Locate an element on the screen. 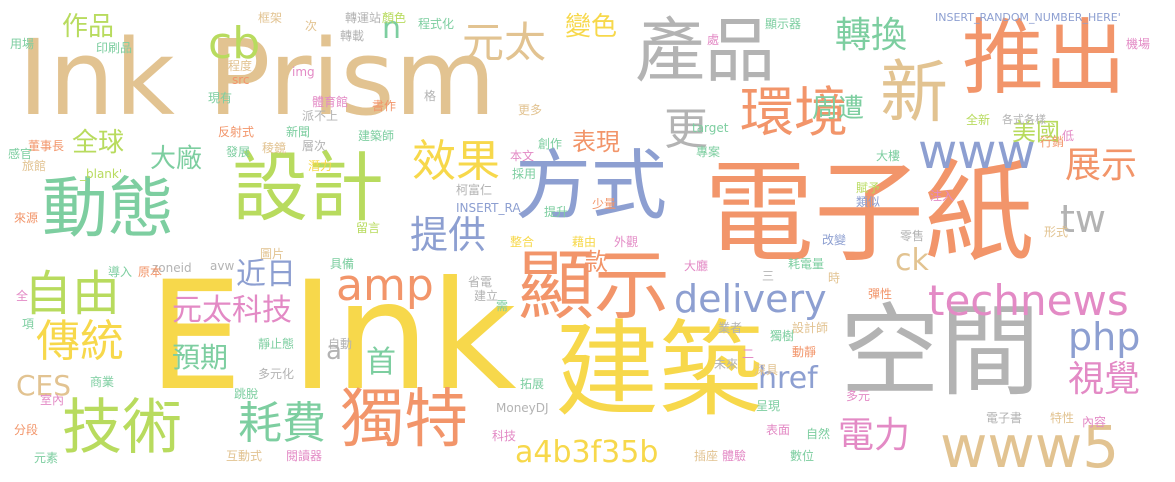 This screenshot has width=1175, height=482. cloud-word: 轉換 is located at coordinates (871, 35).